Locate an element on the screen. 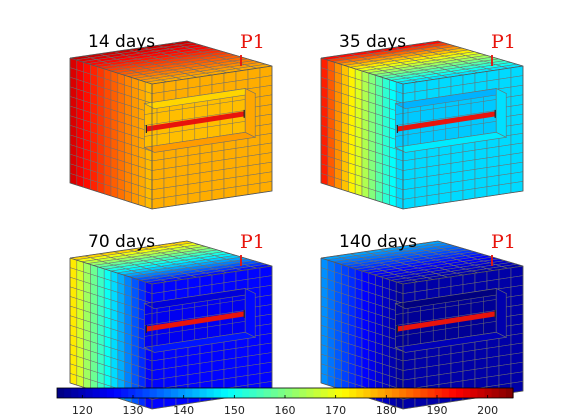  colorbar-tick-label: 170 is located at coordinates (335, 410).